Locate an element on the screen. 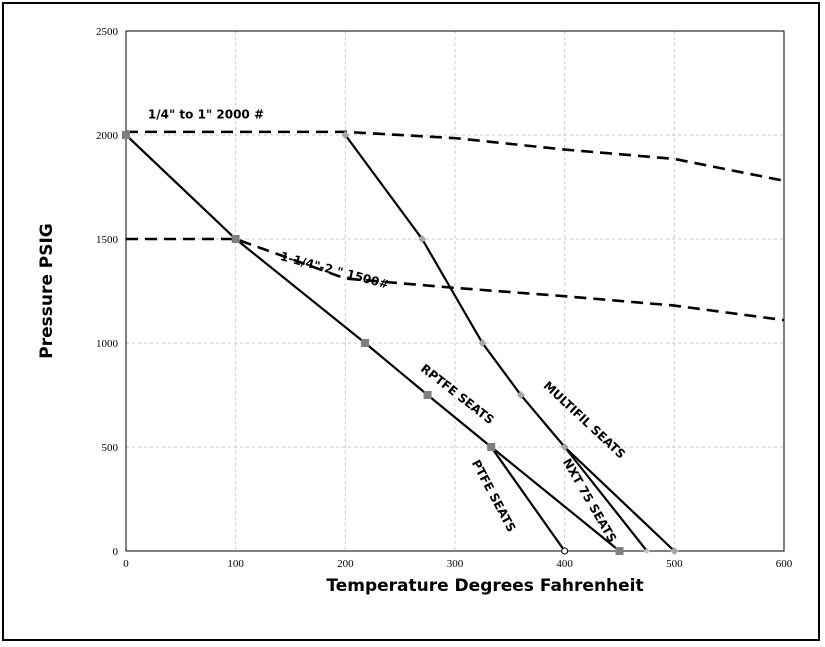  x-tick-label: 300 is located at coordinates (455, 564).